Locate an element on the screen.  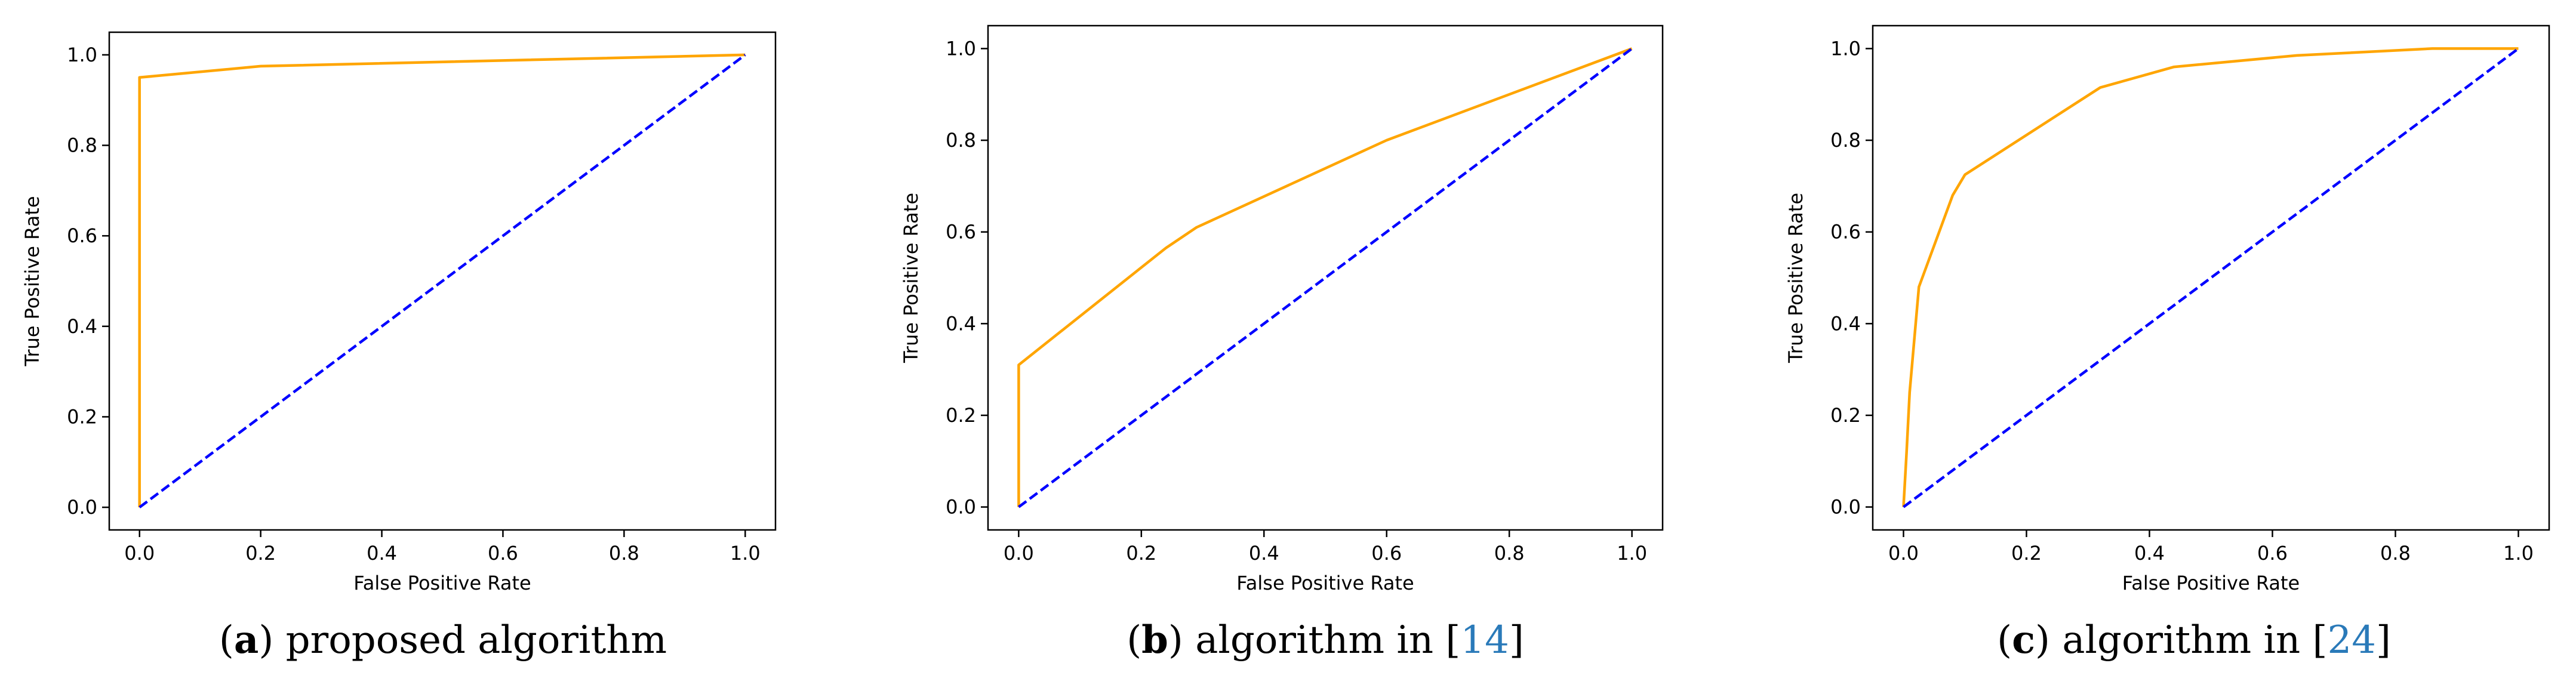
caption-c-citation-link: 24 is located at coordinates (2351, 640).